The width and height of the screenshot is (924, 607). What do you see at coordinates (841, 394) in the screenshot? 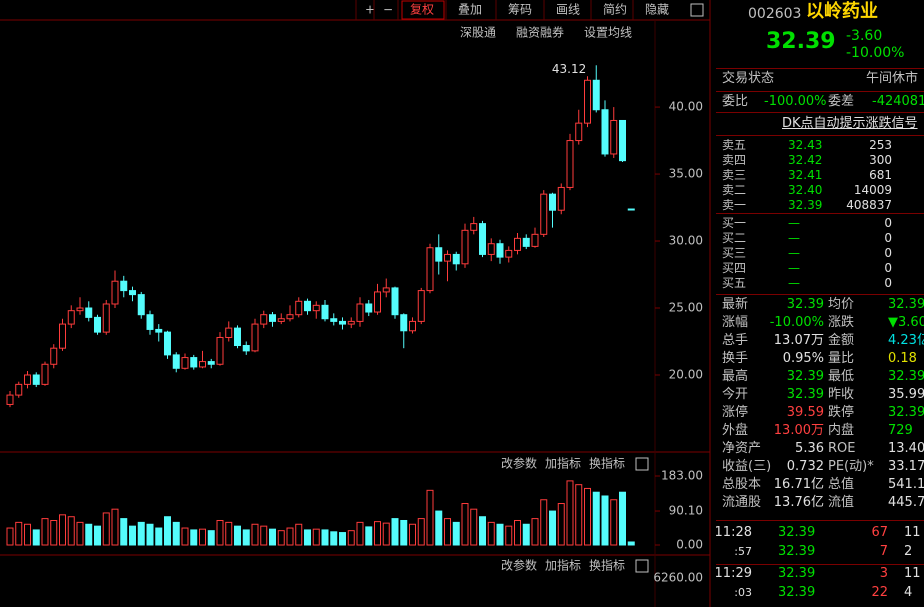
I see `stat-label: 昨收` at bounding box center [841, 394].